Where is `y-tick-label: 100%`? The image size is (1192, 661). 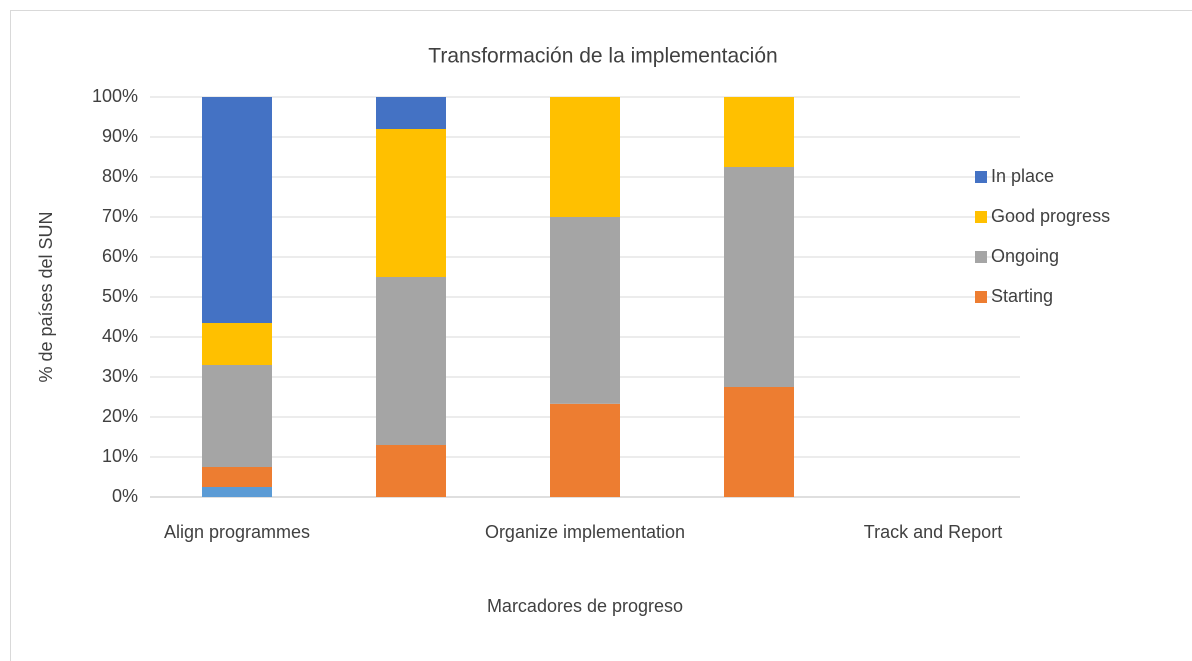 y-tick-label: 100% is located at coordinates (115, 96).